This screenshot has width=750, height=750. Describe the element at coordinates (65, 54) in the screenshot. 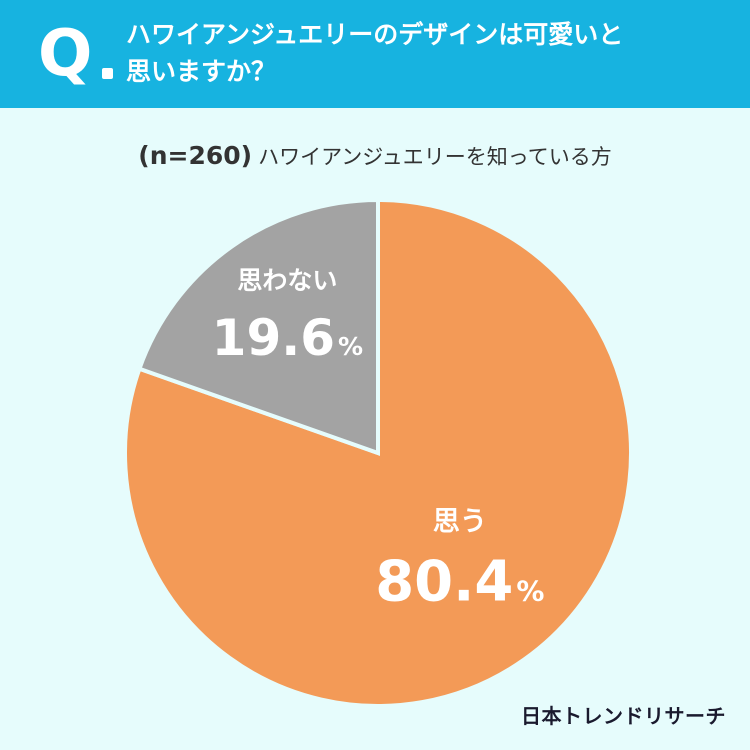

I see `q-mark: Q` at that location.